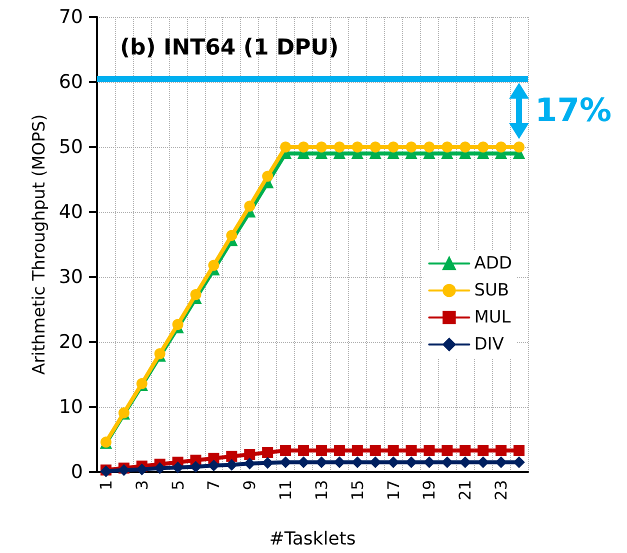  What do you see at coordinates (214, 485) in the screenshot?
I see `x-tick-label: 7` at bounding box center [214, 485].